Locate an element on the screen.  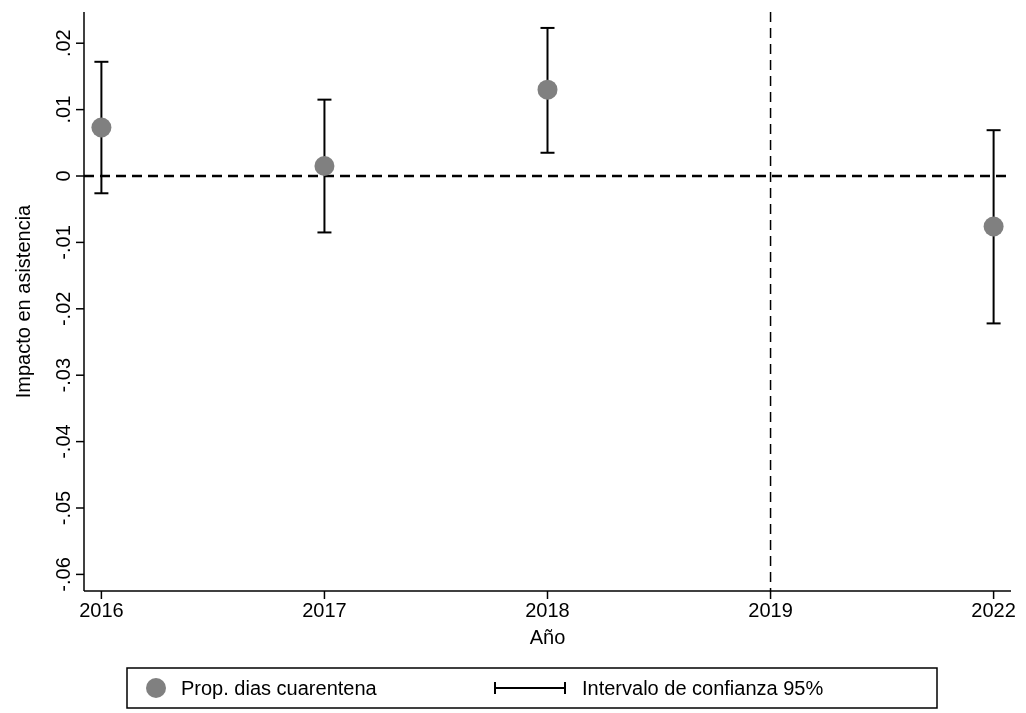
x-tick-label: 2019 is located at coordinates (770, 610).